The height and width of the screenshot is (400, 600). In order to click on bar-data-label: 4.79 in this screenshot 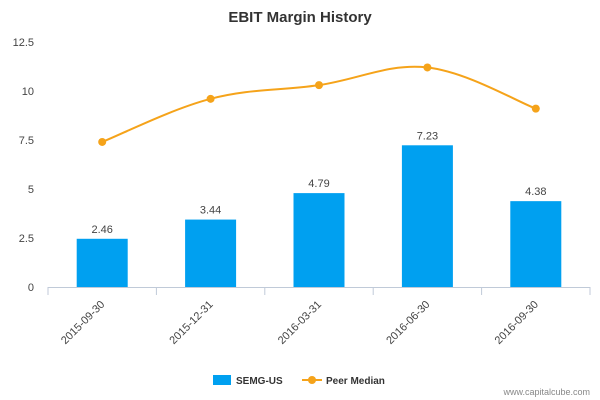, I will do `click(318, 184)`.